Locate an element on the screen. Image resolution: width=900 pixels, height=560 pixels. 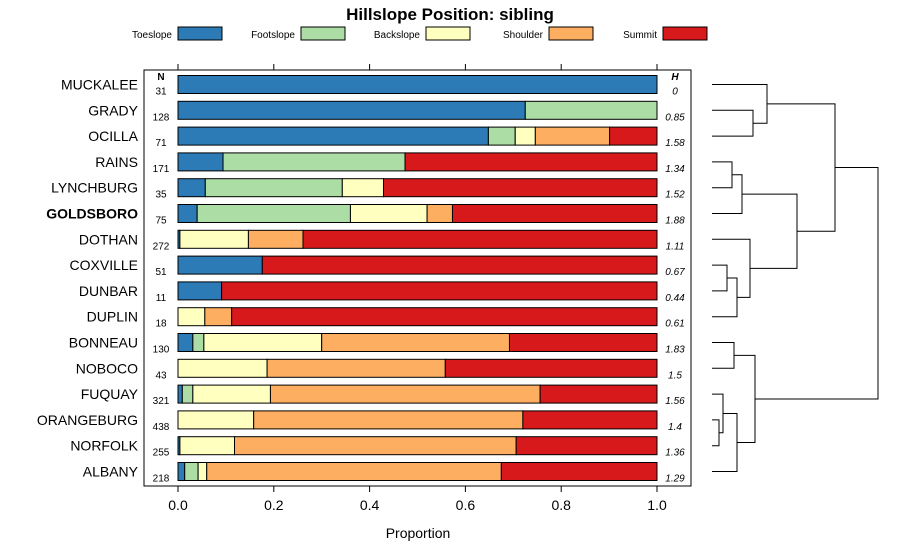
legend-label-summit: Summit is located at coordinates (640, 35).